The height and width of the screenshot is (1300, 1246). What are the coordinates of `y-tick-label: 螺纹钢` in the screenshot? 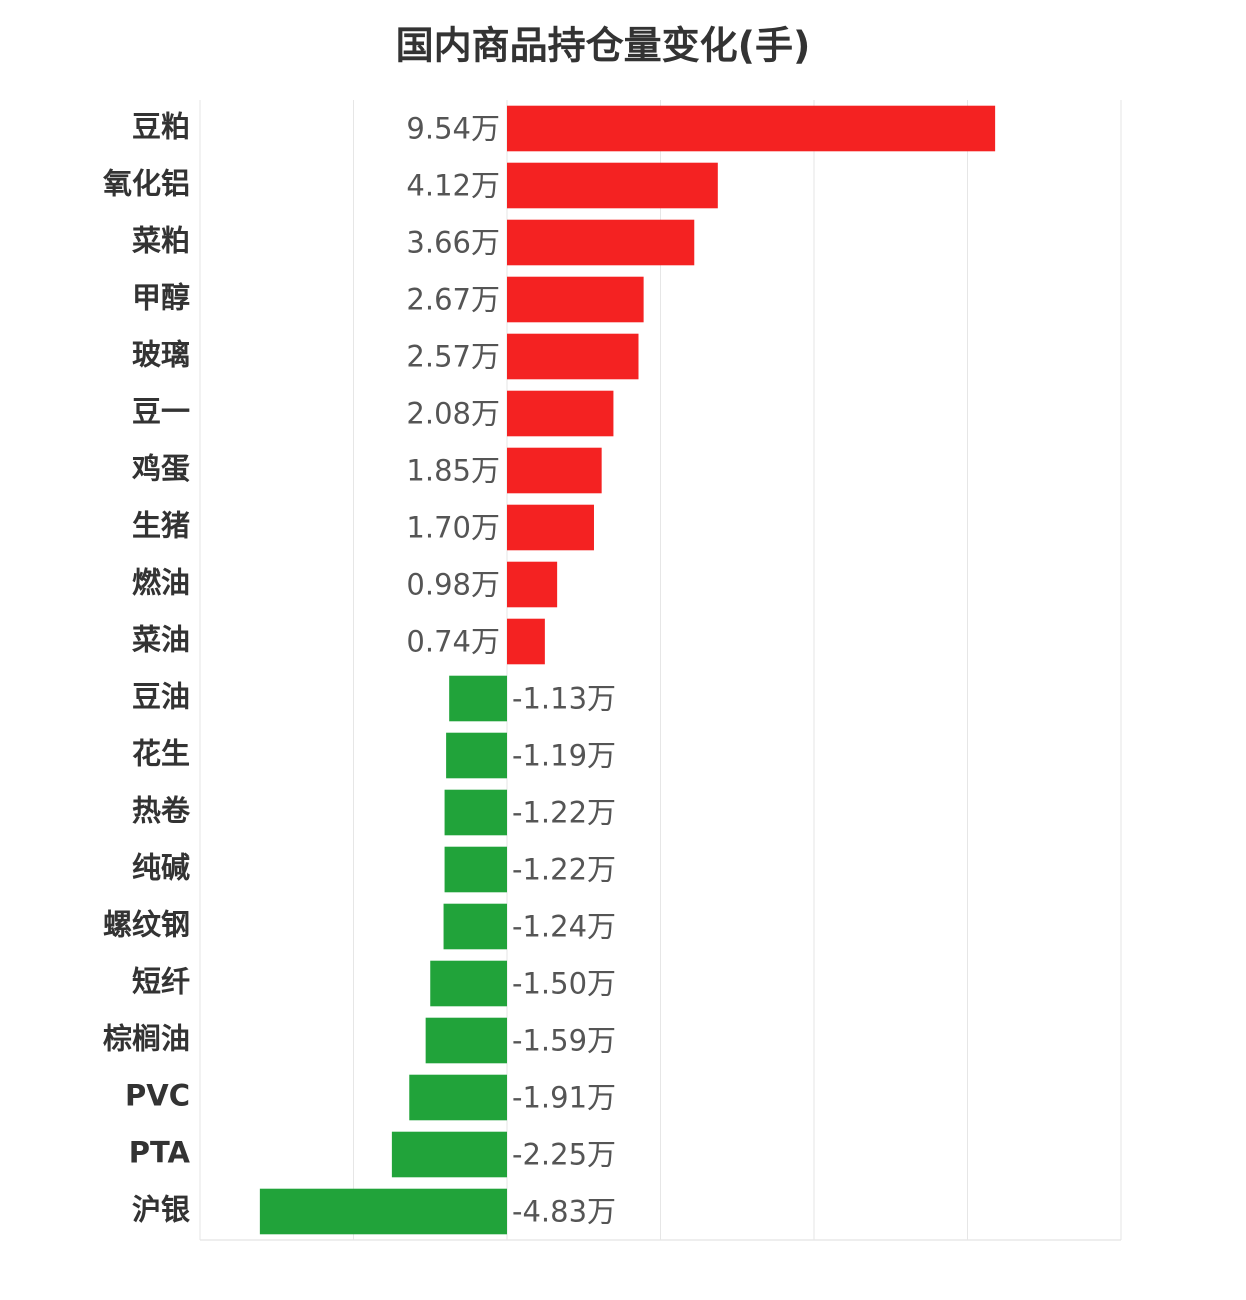 It's located at (146, 925).